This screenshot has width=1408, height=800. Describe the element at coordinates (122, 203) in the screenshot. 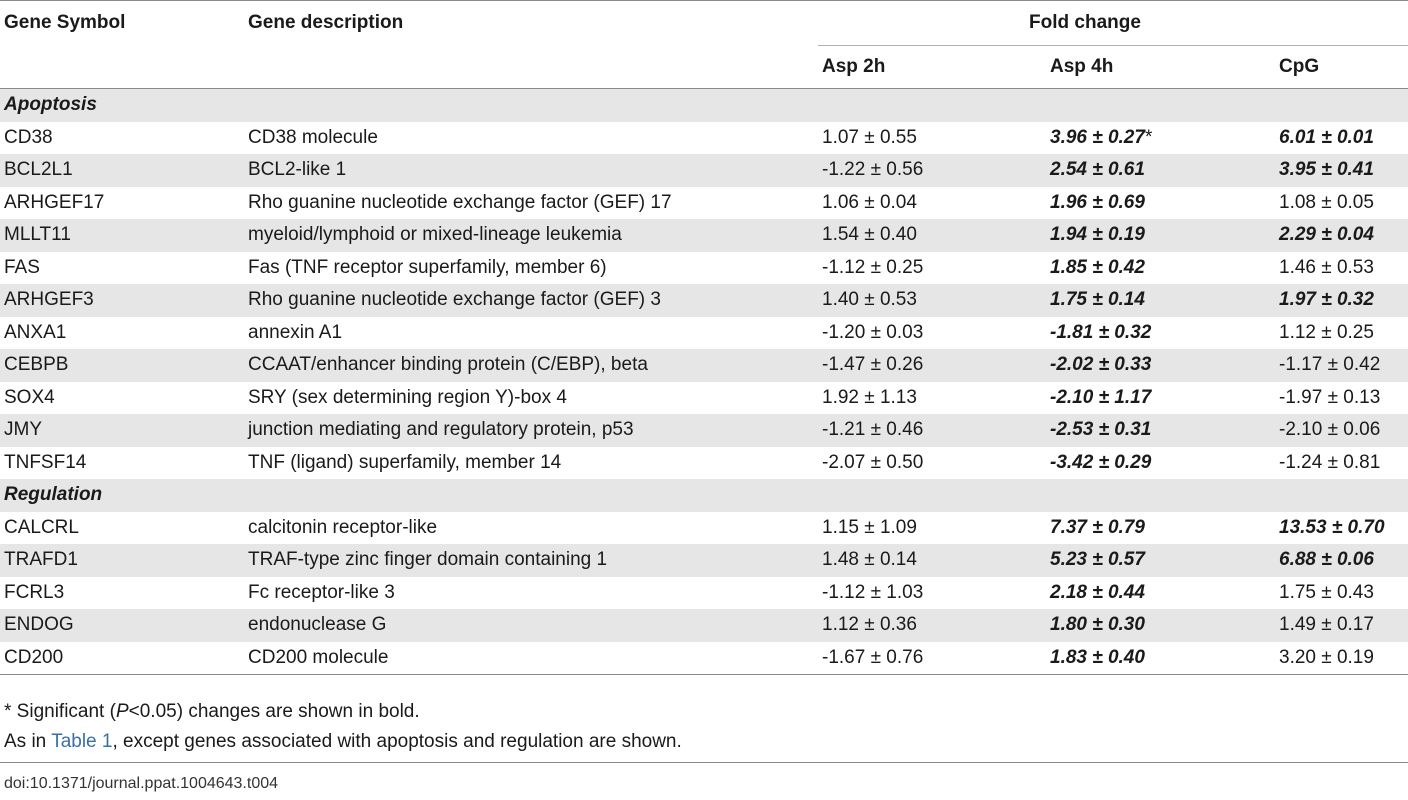

I see `gene-symbol-cell: ARHGEF17` at that location.